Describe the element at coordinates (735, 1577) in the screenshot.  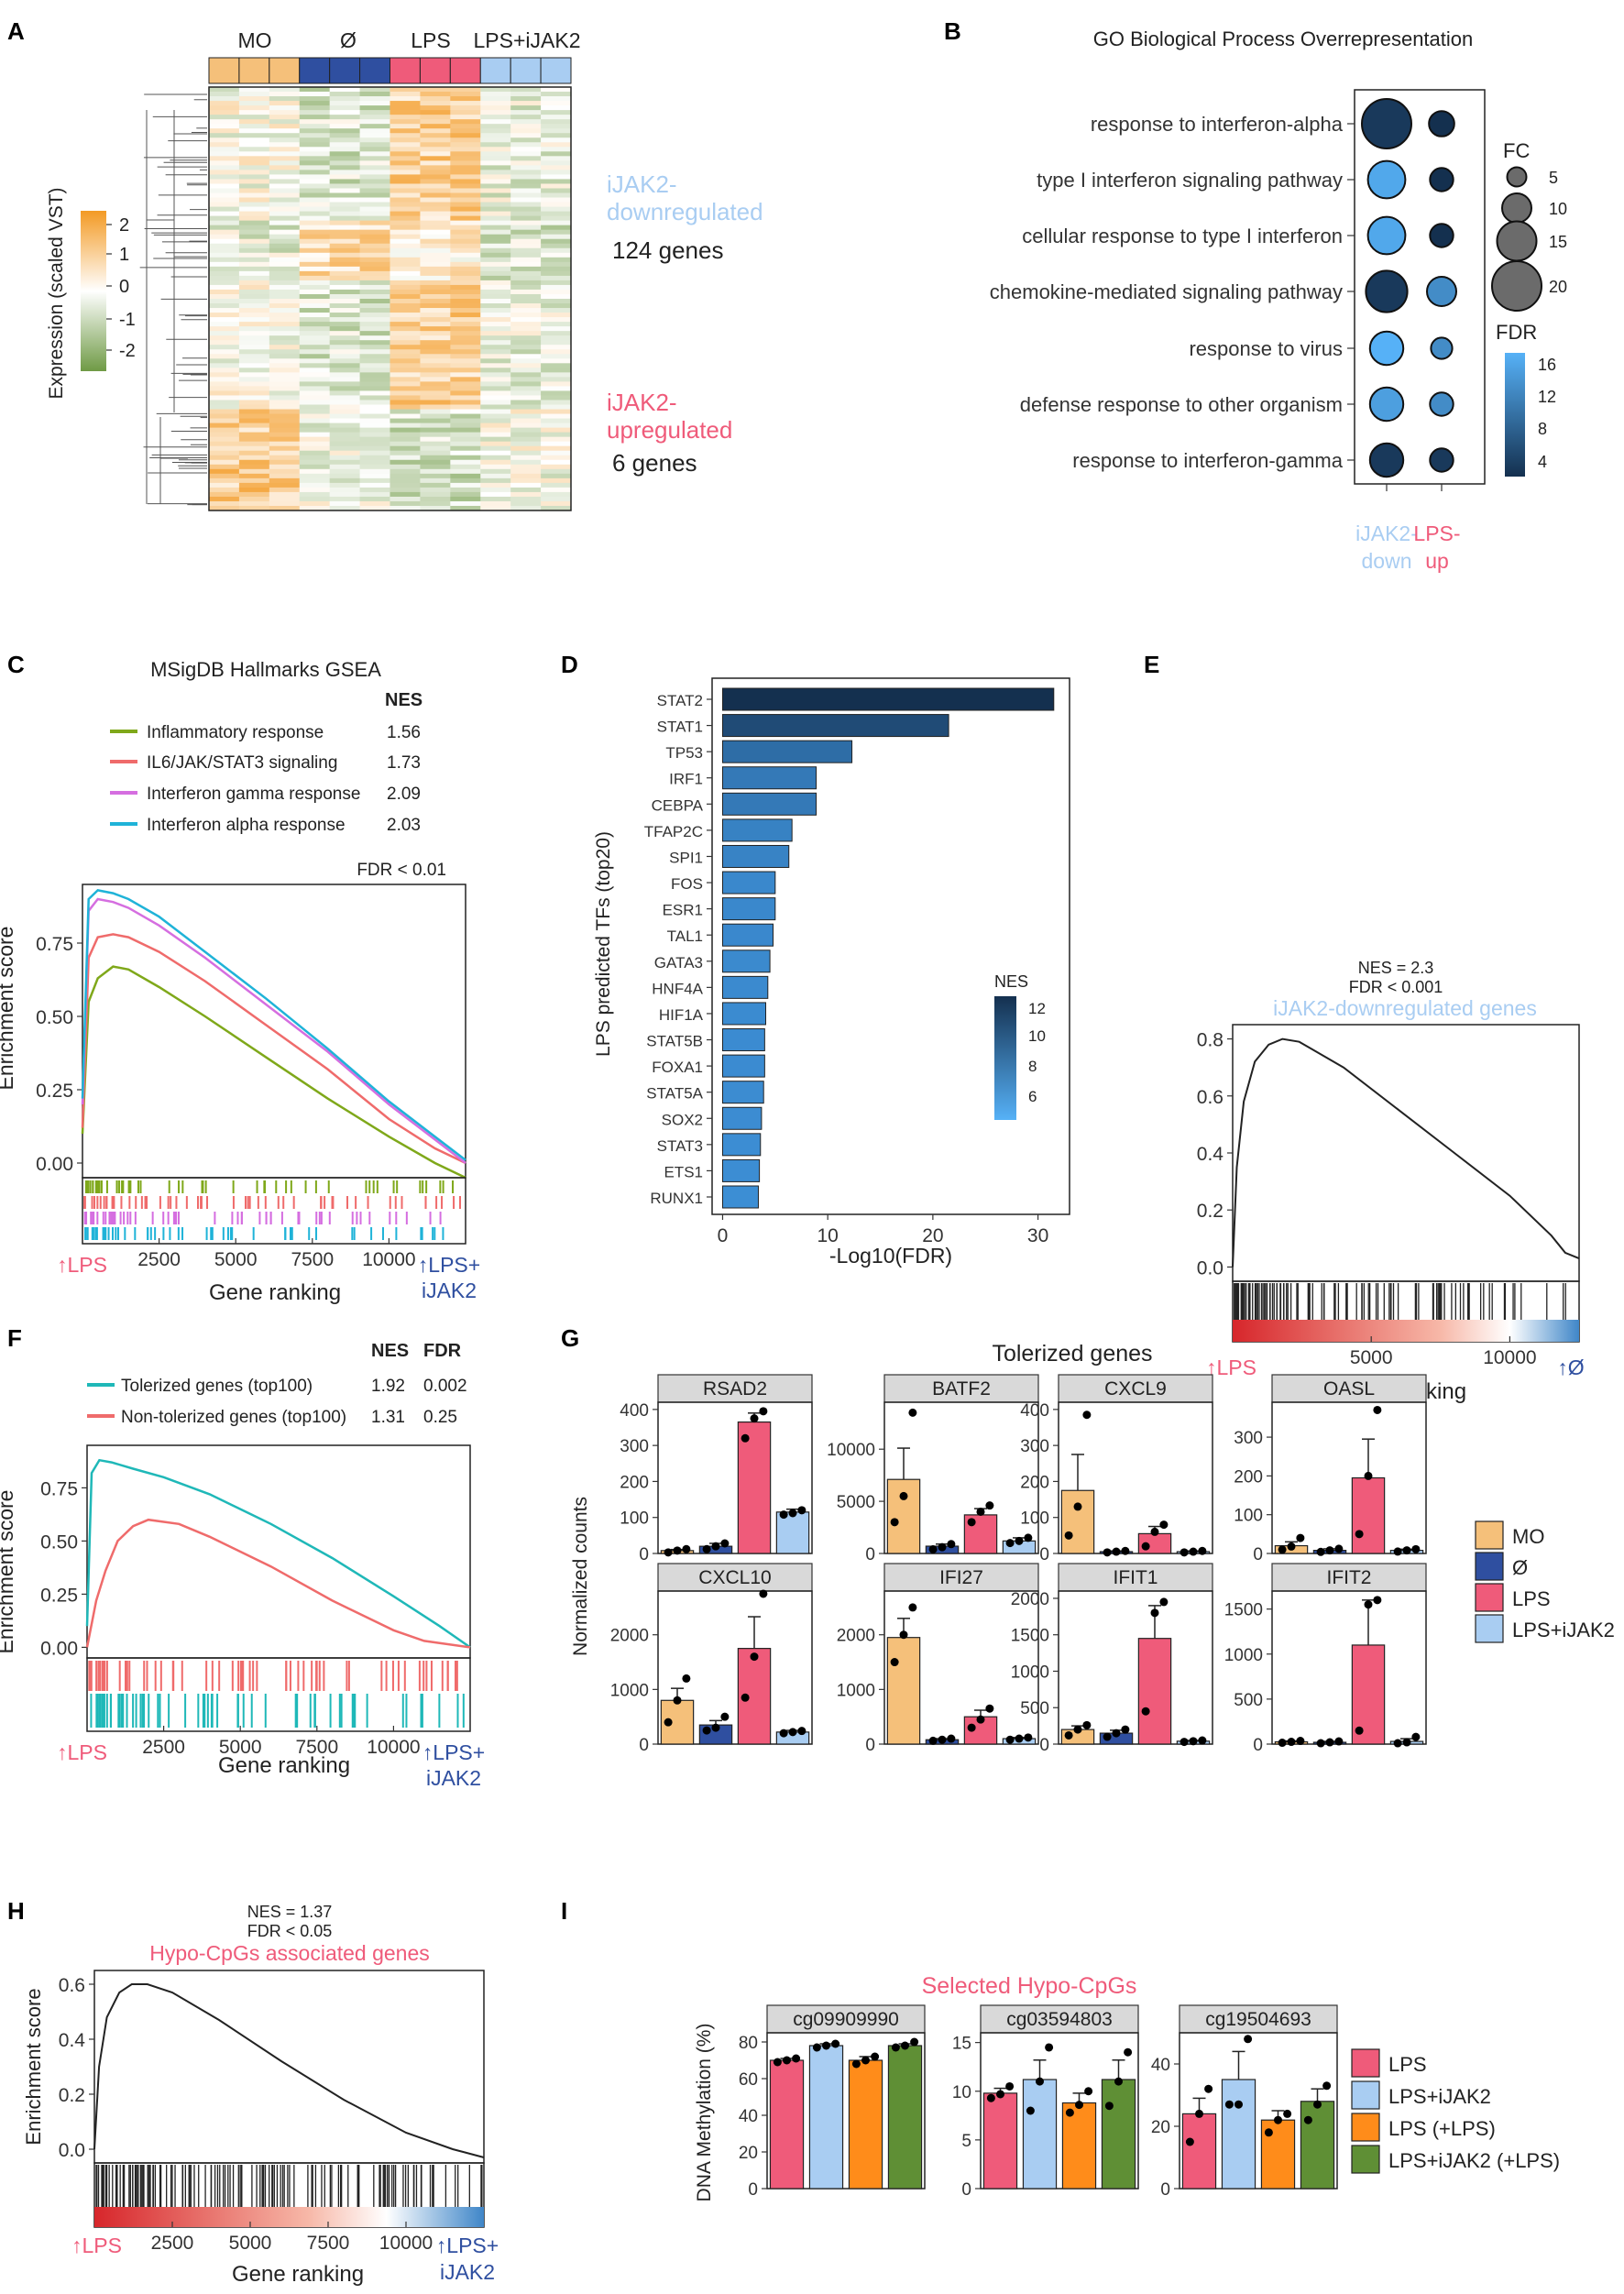
I see `facet-strip` at that location.